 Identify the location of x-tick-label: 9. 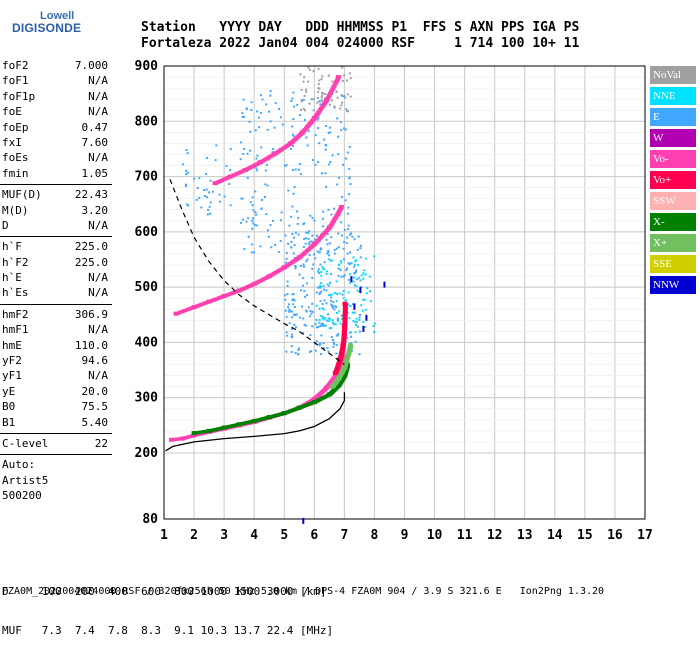
(405, 535).